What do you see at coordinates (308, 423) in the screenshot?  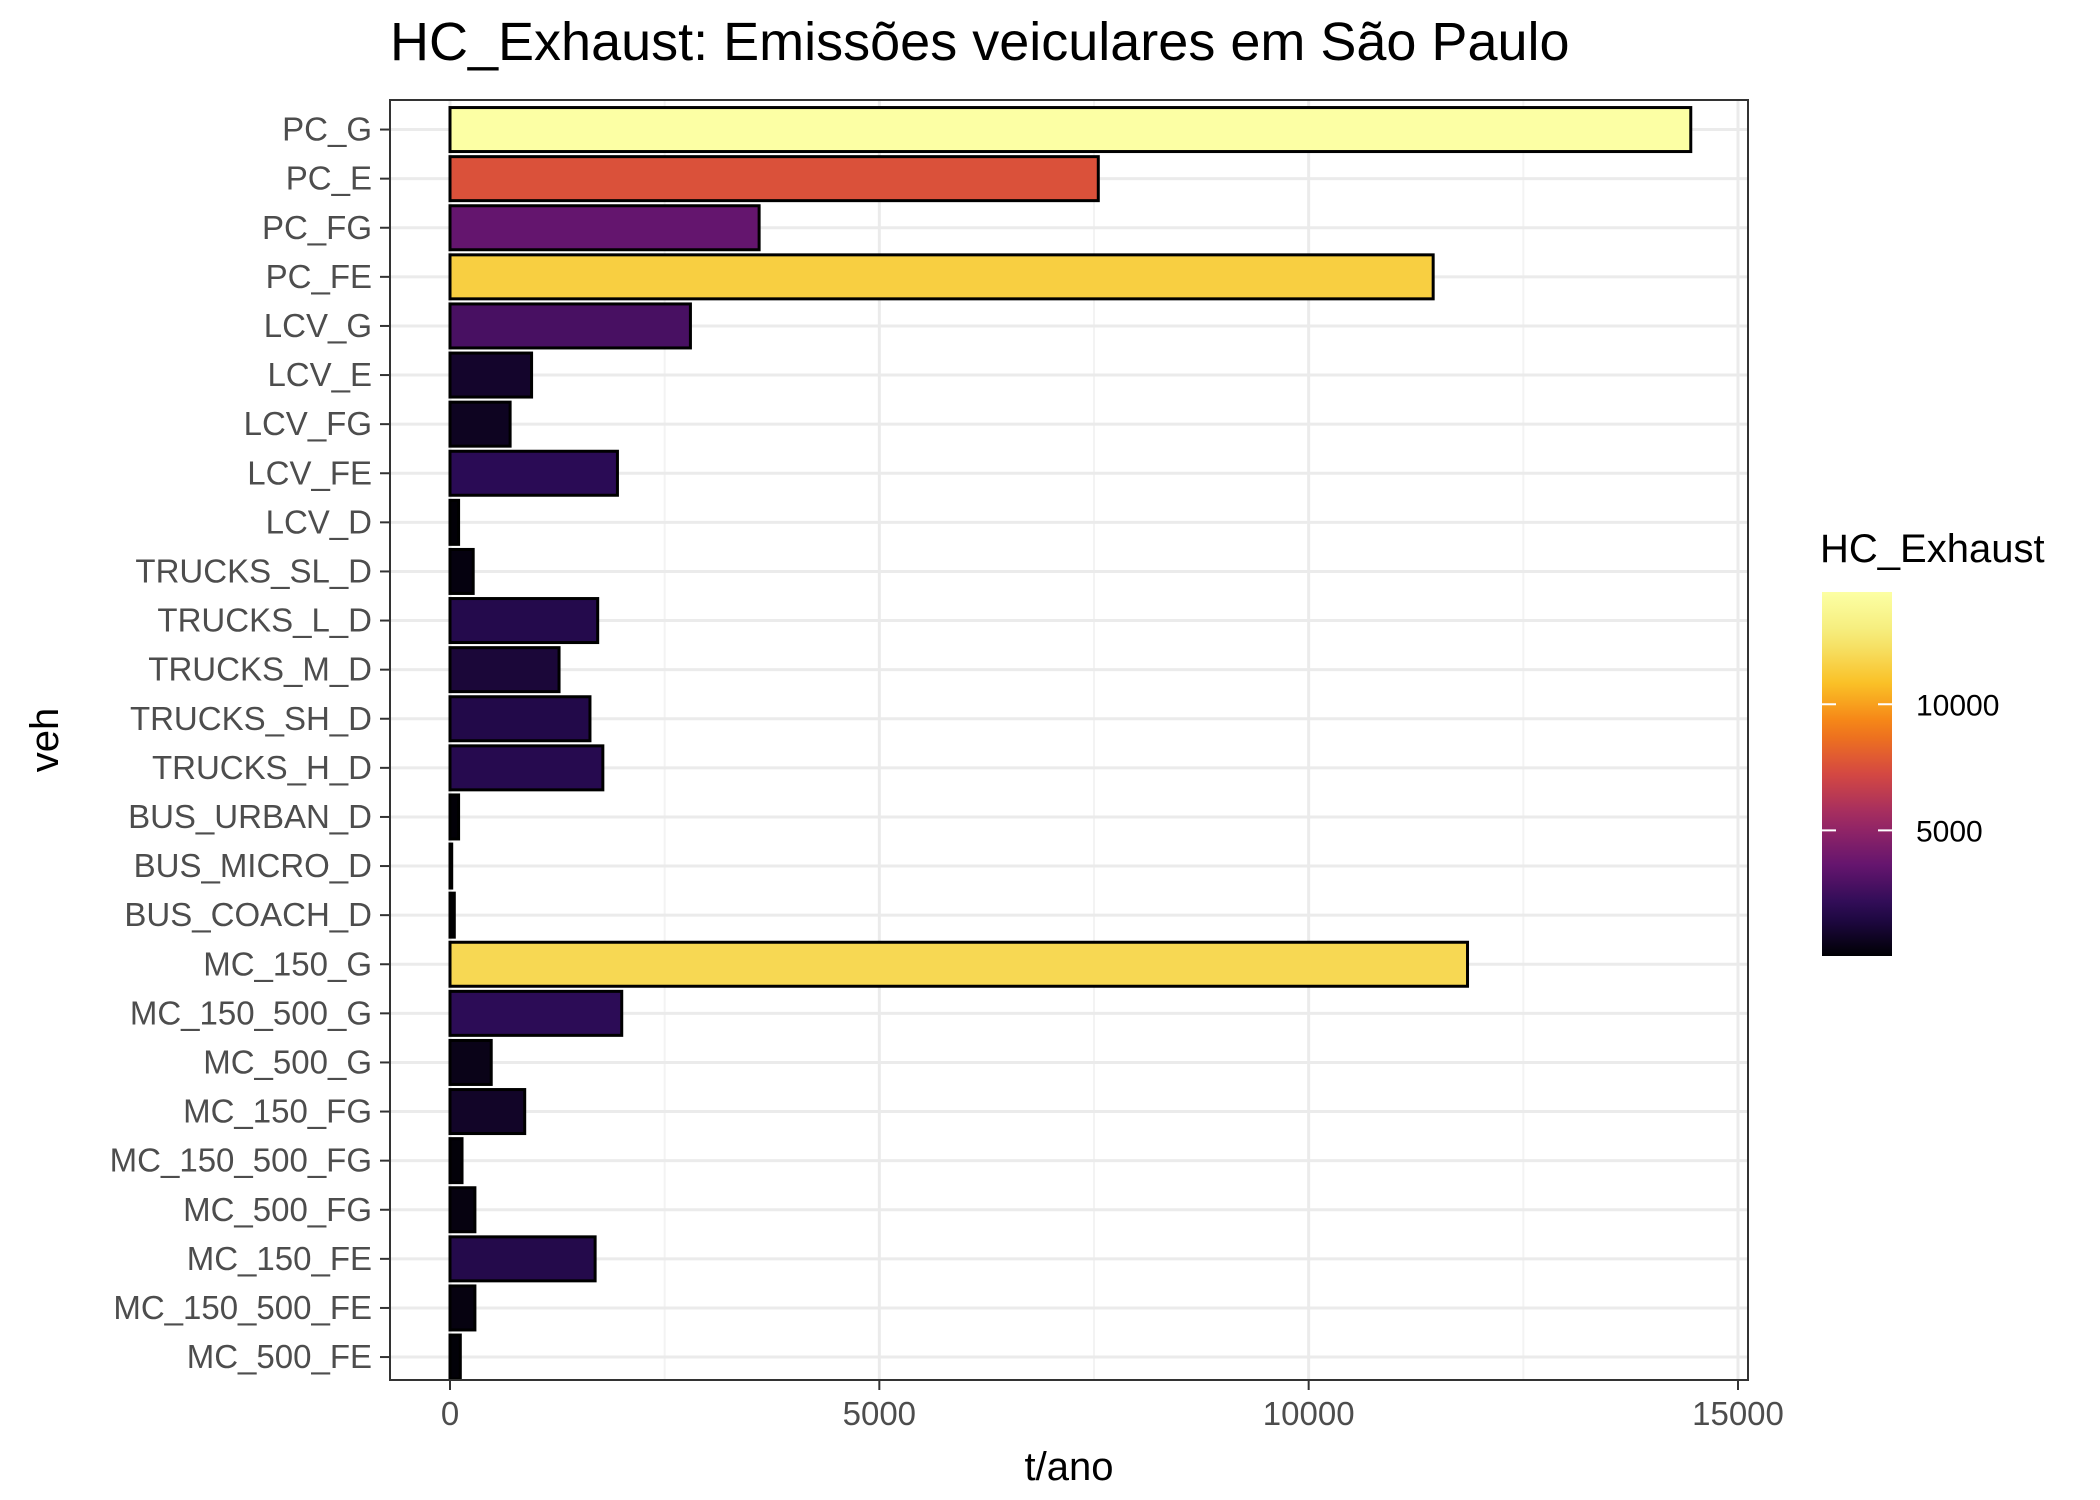 I see `y-tick-label: LCV_FG` at bounding box center [308, 423].